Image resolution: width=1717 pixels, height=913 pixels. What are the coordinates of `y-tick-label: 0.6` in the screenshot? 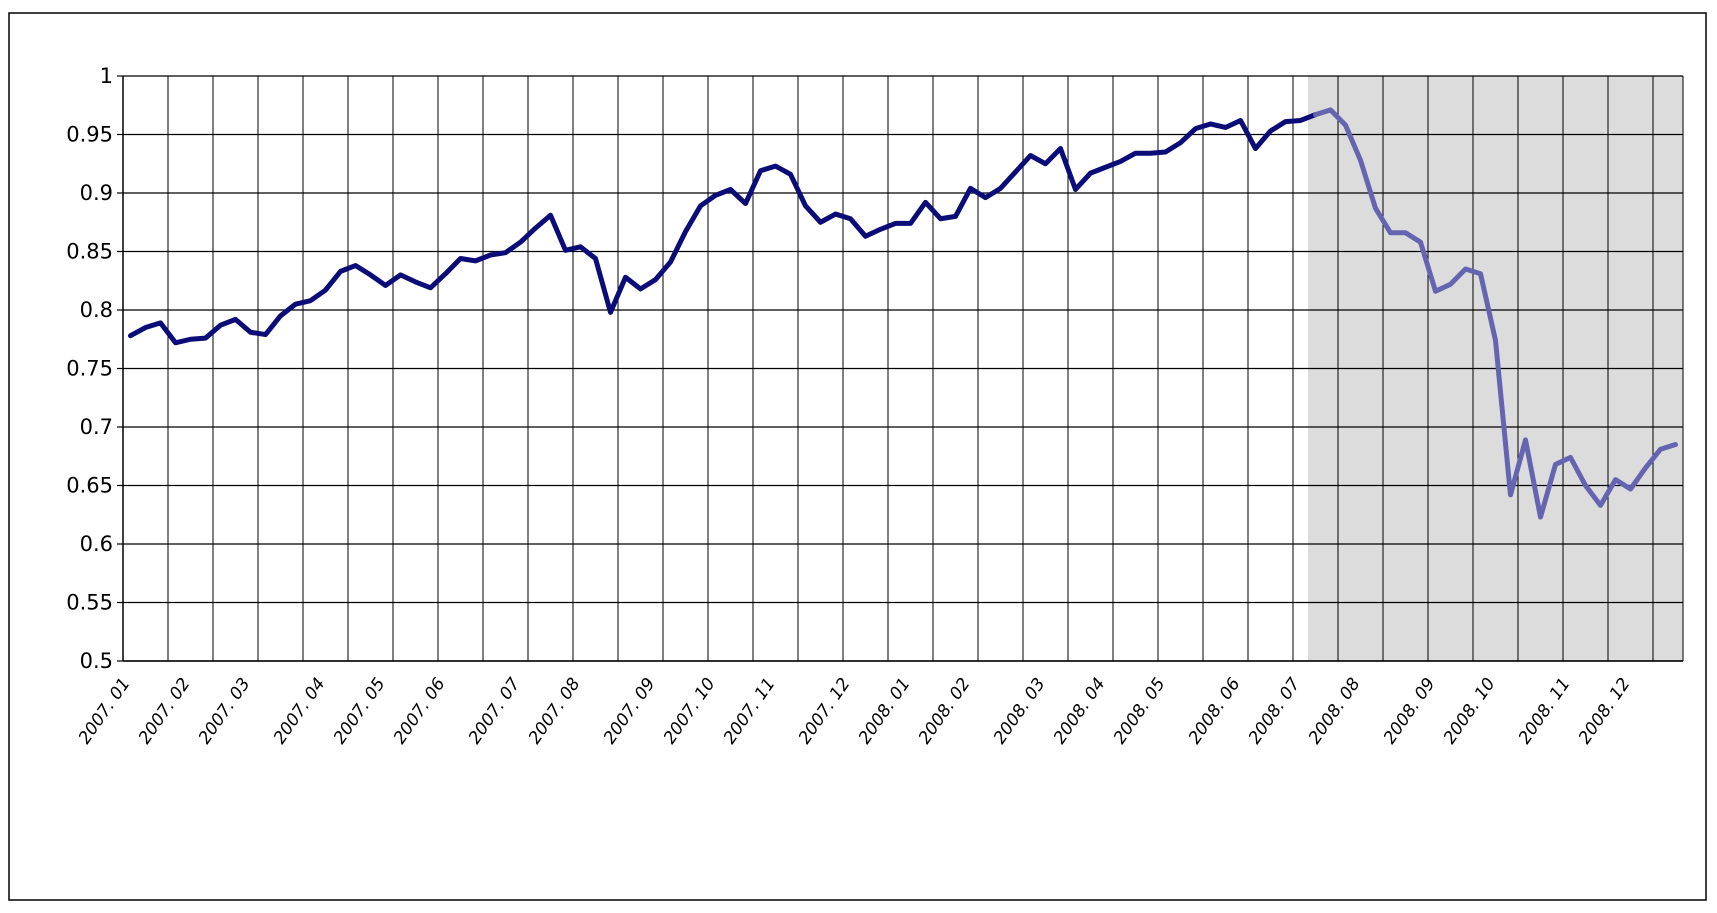 It's located at (96, 544).